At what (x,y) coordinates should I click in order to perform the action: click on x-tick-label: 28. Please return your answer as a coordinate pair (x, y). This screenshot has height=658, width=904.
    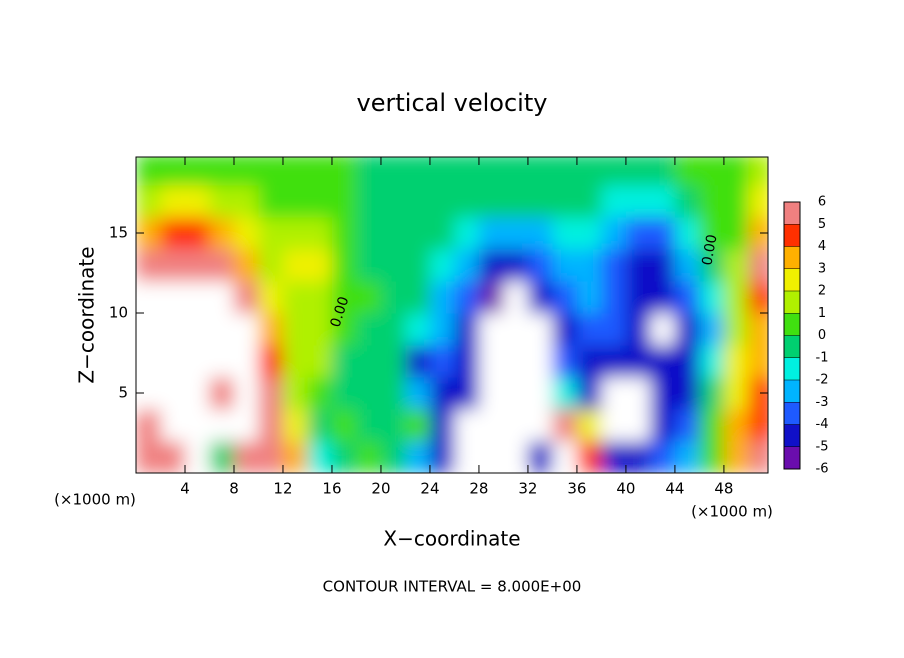
    Looking at the image, I should click on (478, 489).